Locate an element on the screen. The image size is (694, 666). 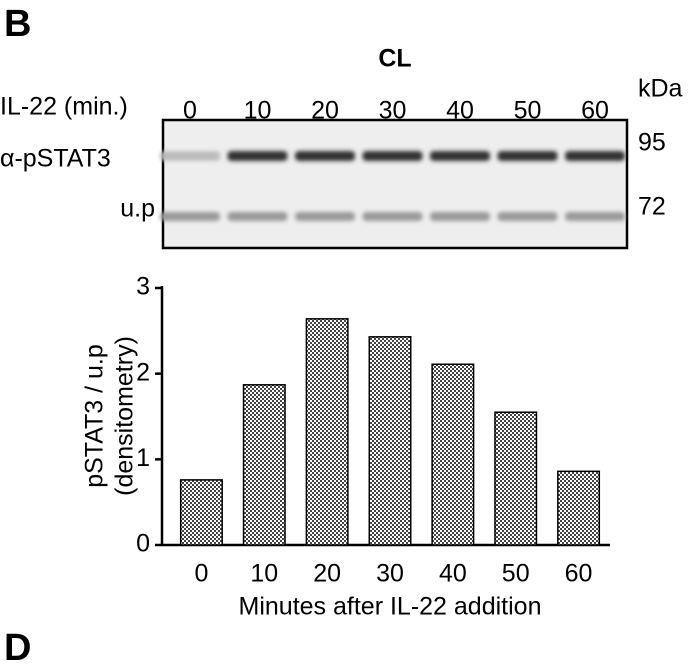
blot-image is located at coordinates (395, 184).